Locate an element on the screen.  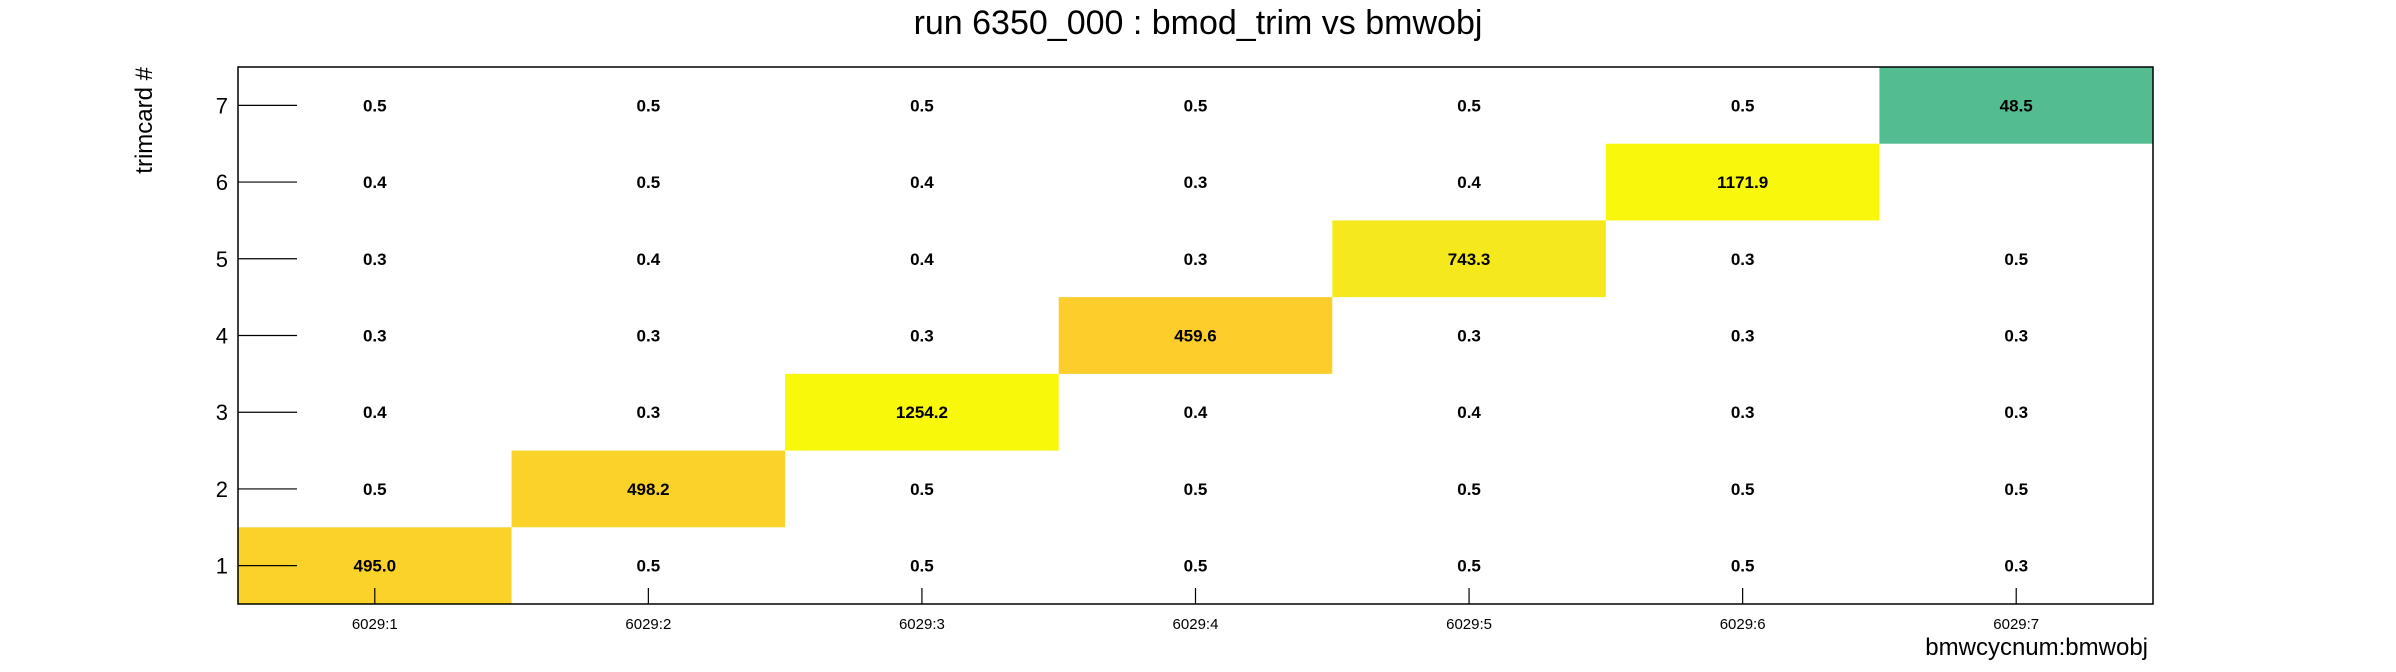
cell-label: 48.5 is located at coordinates (2016, 105).